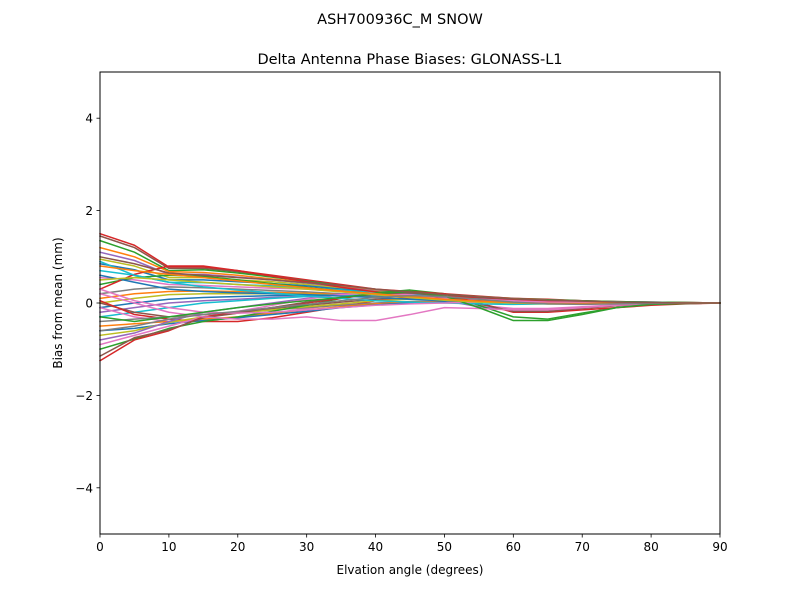 This screenshot has height=600, width=800. What do you see at coordinates (444, 547) in the screenshot?
I see `x-tick-label: 50` at bounding box center [444, 547].